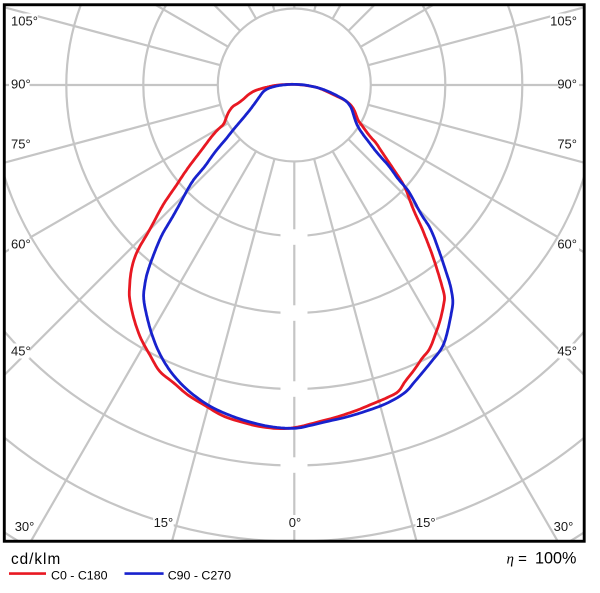 This screenshot has width=600, height=593. I want to click on svg-text: 0°, so click(295, 522).